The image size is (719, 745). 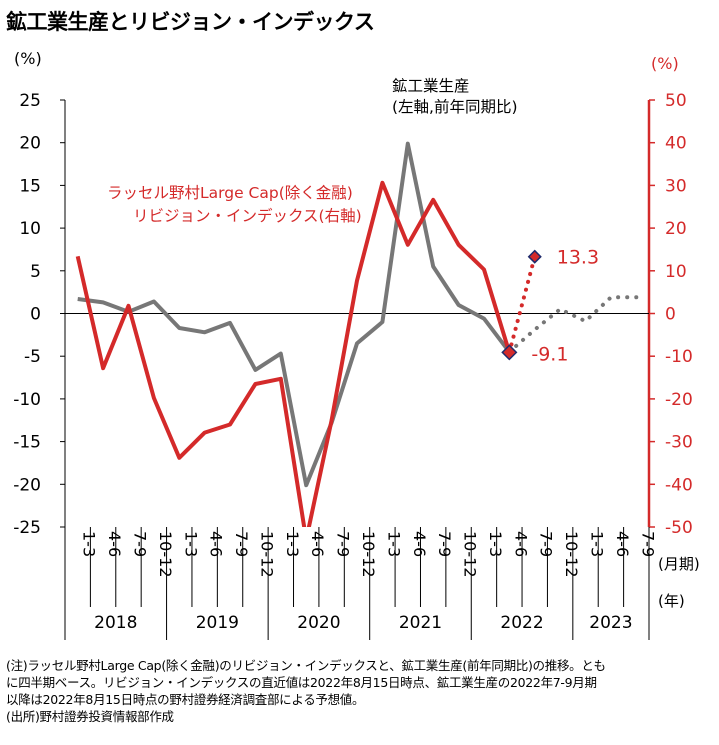 What do you see at coordinates (679, 400) in the screenshot?
I see `right-tick-label: -20` at bounding box center [679, 400].